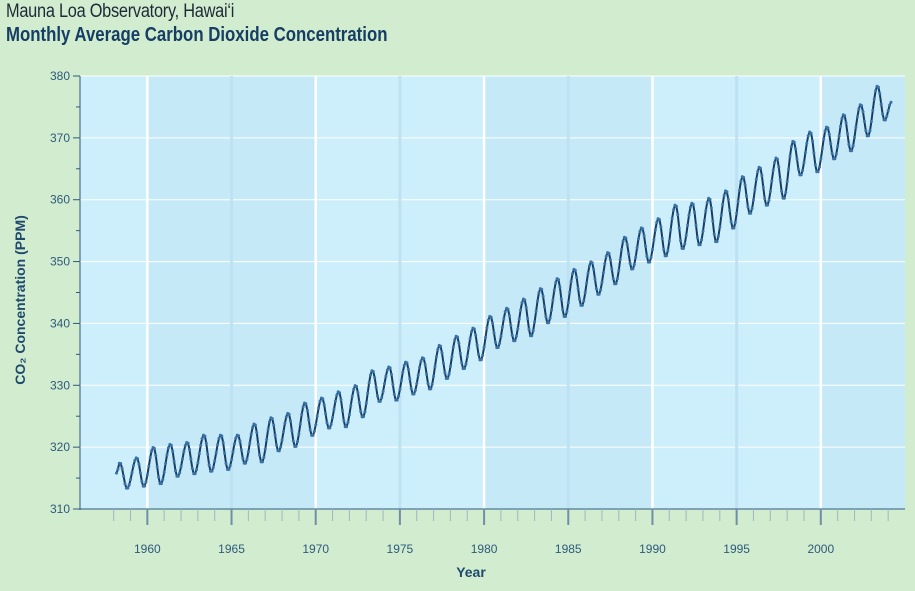 The height and width of the screenshot is (591, 915). What do you see at coordinates (484, 549) in the screenshot?
I see `x-tick-label: 1980` at bounding box center [484, 549].